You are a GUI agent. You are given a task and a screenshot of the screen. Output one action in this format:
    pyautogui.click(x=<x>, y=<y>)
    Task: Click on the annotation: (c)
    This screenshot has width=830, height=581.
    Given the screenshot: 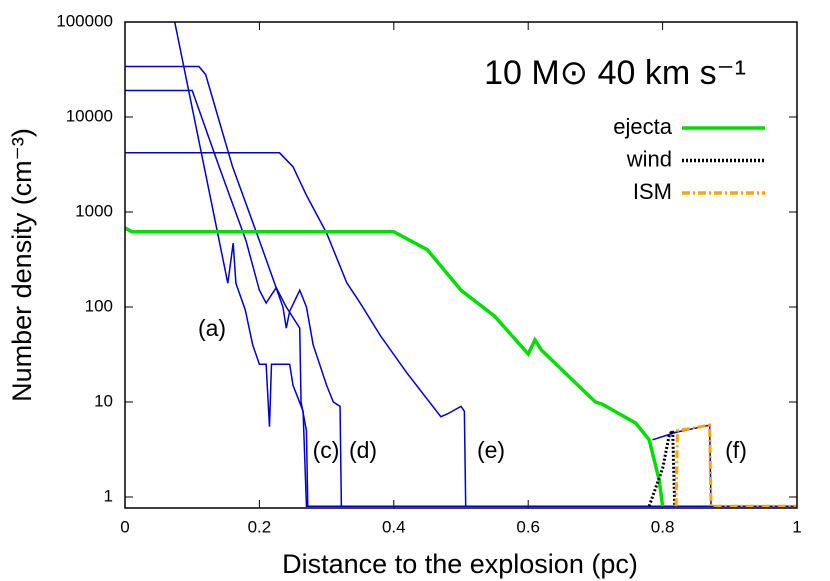 What is the action you would take?
    pyautogui.click(x=326, y=450)
    